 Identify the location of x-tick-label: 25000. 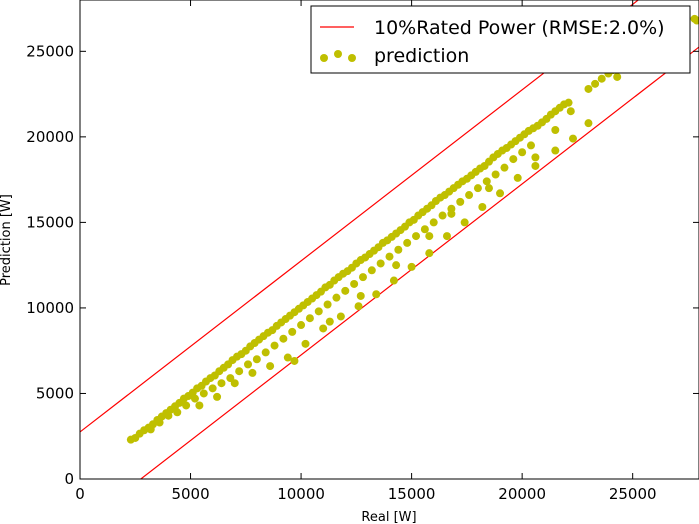
(633, 494).